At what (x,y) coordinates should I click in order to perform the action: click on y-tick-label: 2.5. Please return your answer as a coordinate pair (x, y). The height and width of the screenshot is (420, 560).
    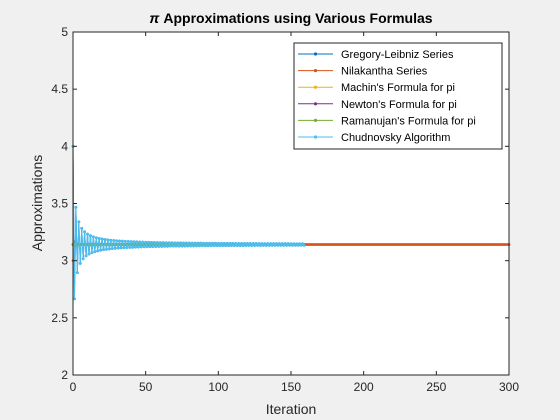
    Looking at the image, I should click on (59, 318).